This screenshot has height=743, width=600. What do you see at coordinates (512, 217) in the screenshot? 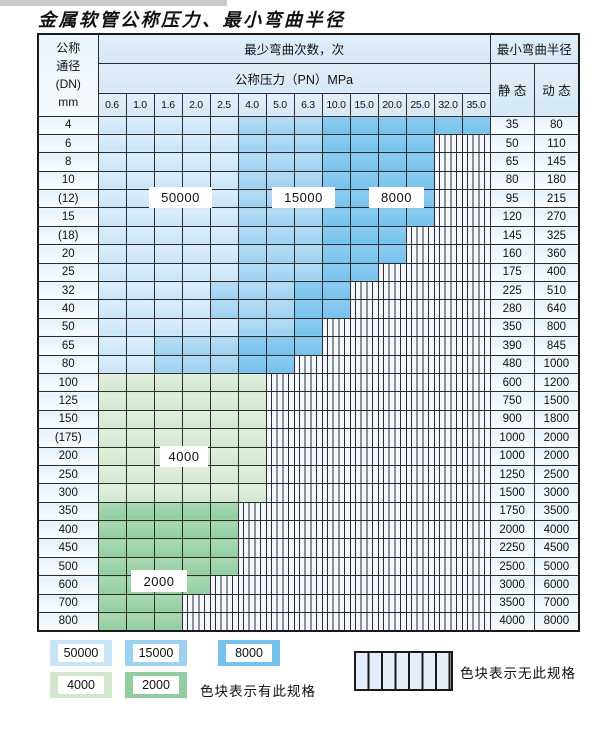
I see `static-value-cell: 120` at bounding box center [512, 217].